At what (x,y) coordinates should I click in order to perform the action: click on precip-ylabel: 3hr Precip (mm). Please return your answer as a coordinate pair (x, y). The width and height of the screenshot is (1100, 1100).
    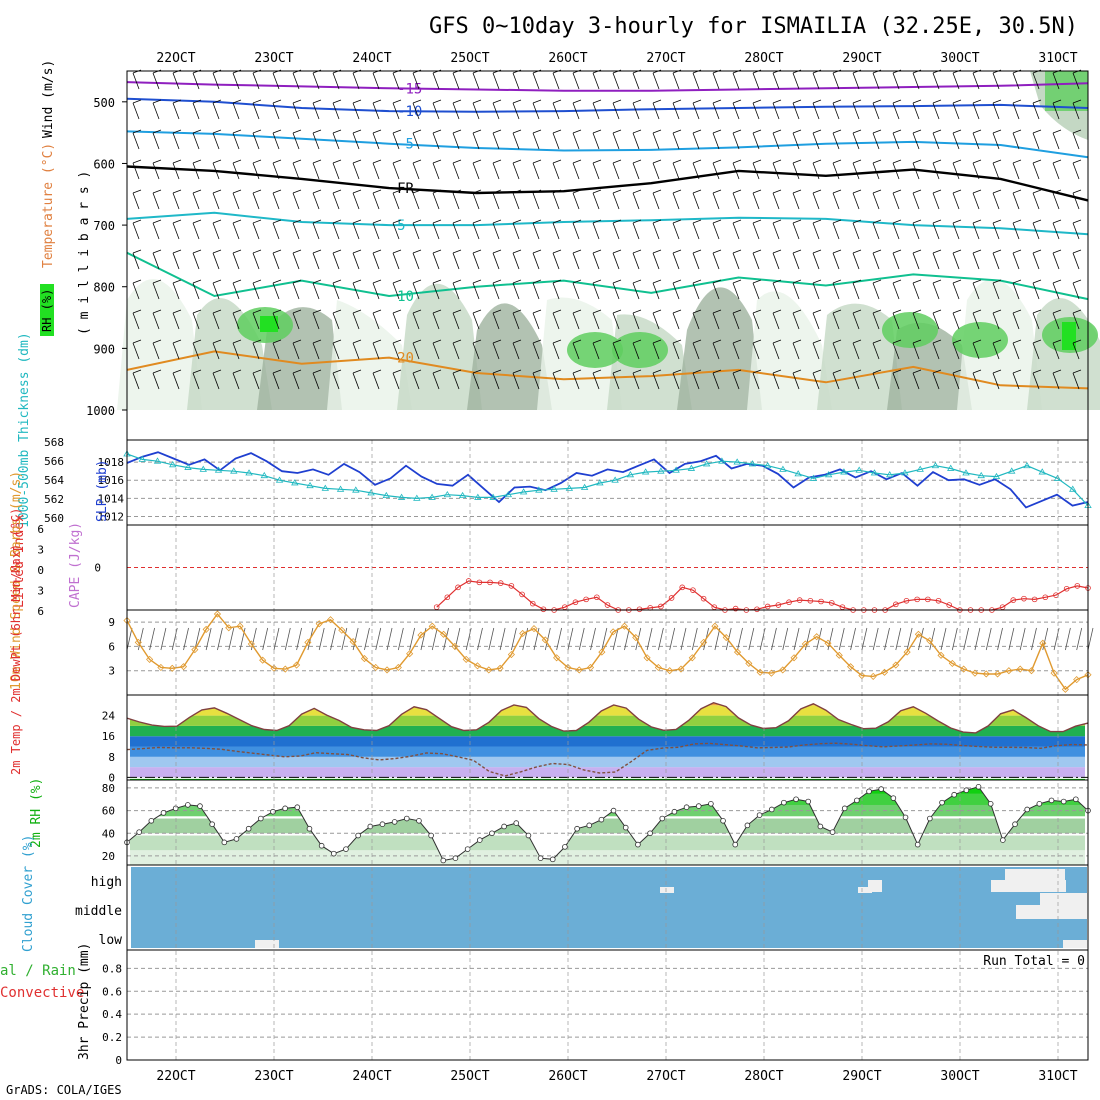
    Looking at the image, I should click on (84, 1001).